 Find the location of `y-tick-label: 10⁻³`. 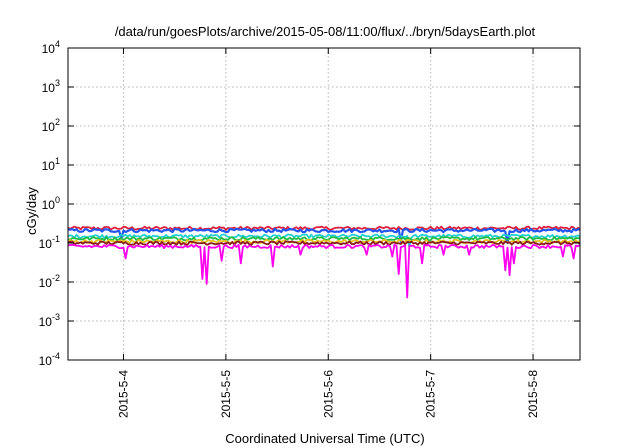

y-tick-label: 10⁻³ is located at coordinates (49, 320).